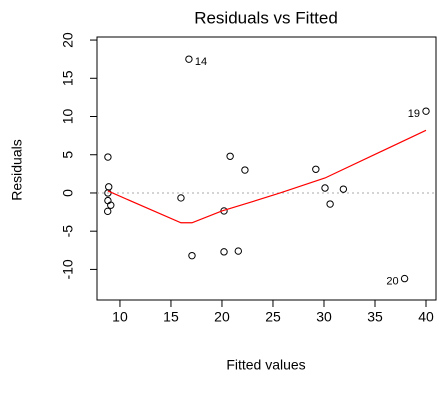 This screenshot has width=438, height=405. Describe the element at coordinates (392, 281) in the screenshot. I see `point-label: 20` at that location.